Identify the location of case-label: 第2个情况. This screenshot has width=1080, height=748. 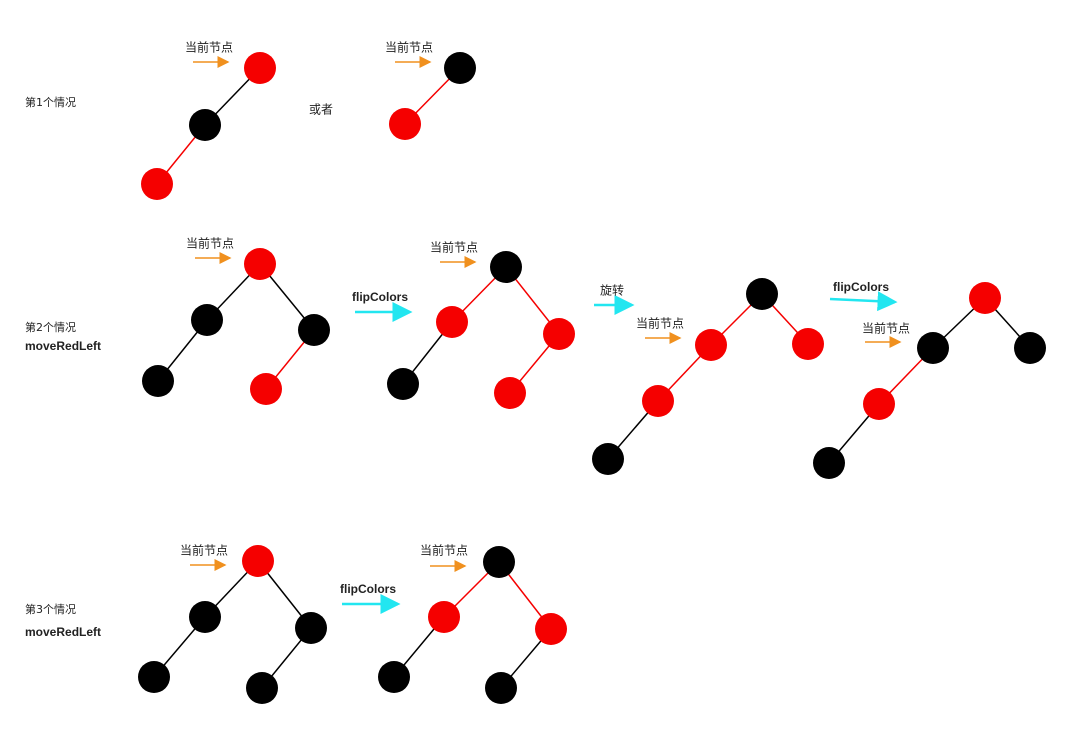
(50, 327).